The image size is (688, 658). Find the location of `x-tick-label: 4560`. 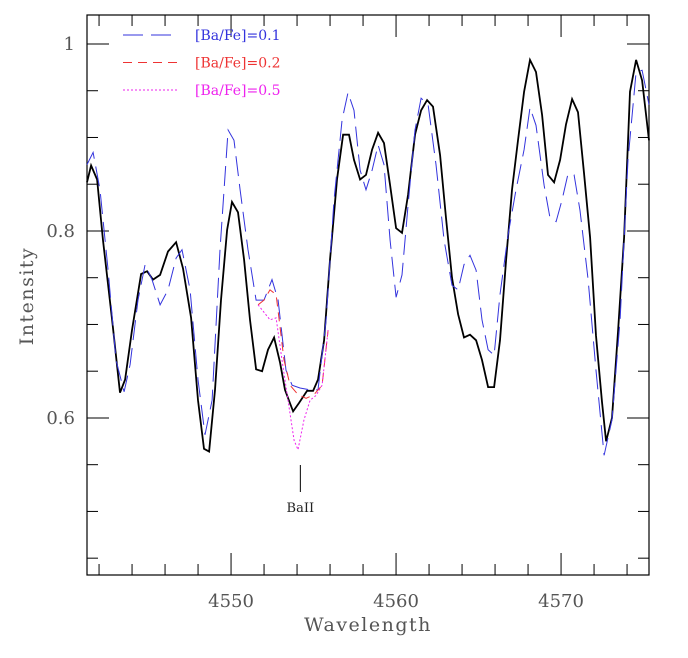

x-tick-label: 4560 is located at coordinates (396, 601).